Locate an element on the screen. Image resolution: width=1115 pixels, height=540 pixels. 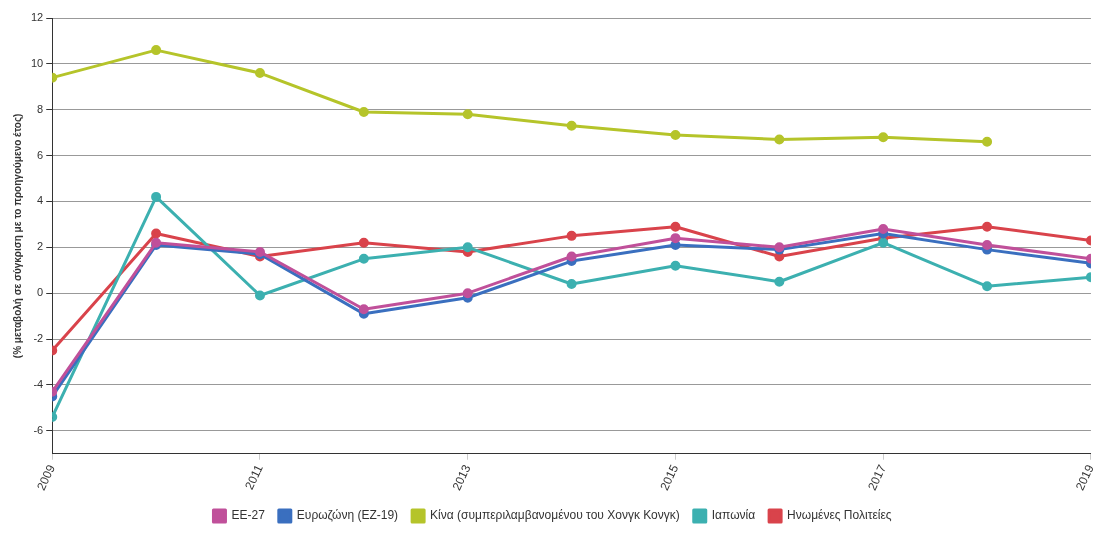
legend-label: Κίνα (συμπεριλαμβανομένου του Χονγκ Κονγκ) is located at coordinates (555, 515).